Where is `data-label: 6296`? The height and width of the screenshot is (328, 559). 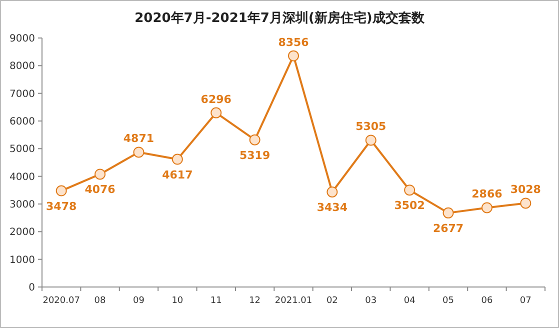
data-label: 6296 is located at coordinates (216, 99).